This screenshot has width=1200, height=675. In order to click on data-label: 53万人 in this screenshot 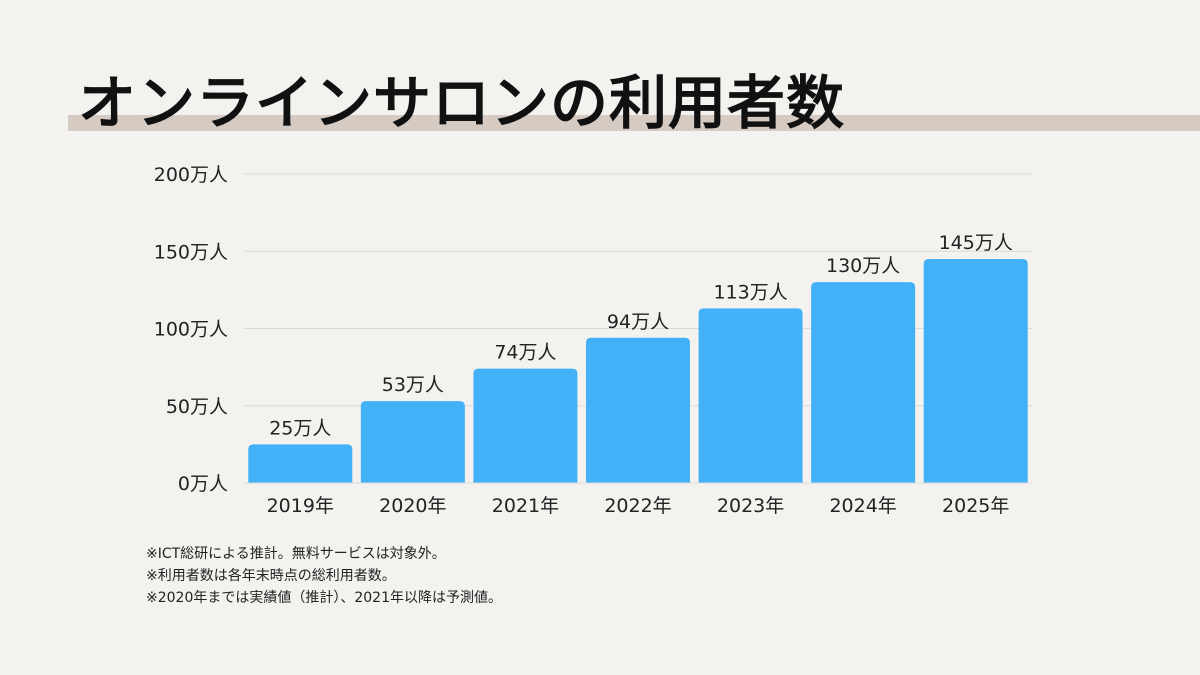, I will do `click(413, 385)`.